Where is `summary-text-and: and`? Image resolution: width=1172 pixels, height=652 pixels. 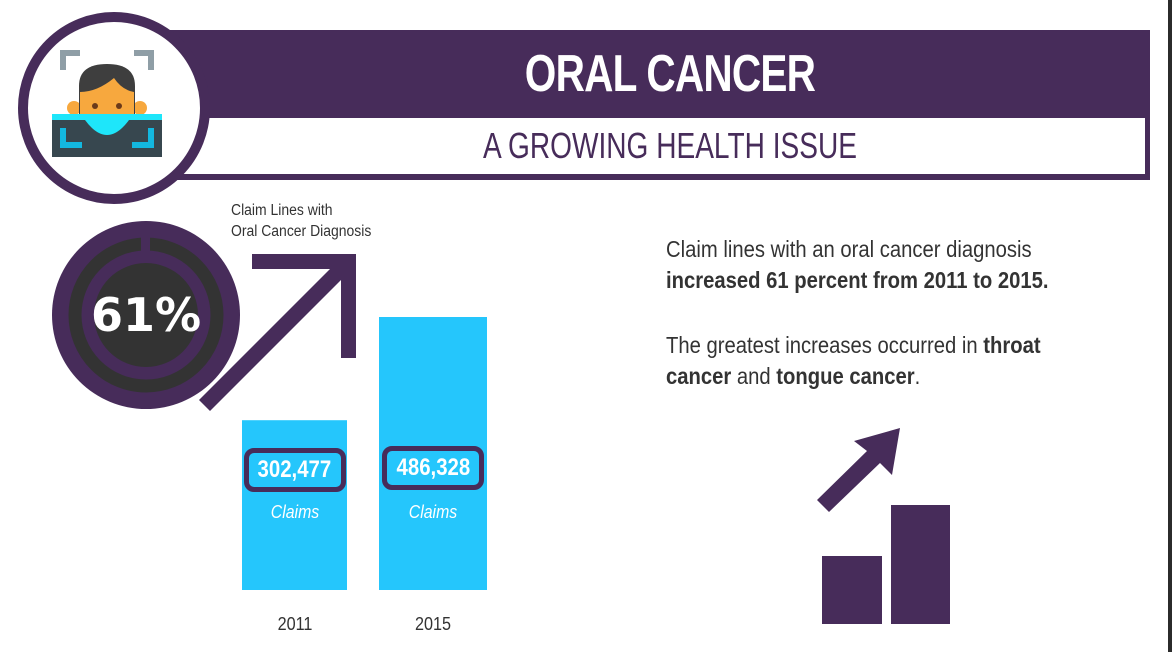
summary-text-and: and is located at coordinates (754, 376).